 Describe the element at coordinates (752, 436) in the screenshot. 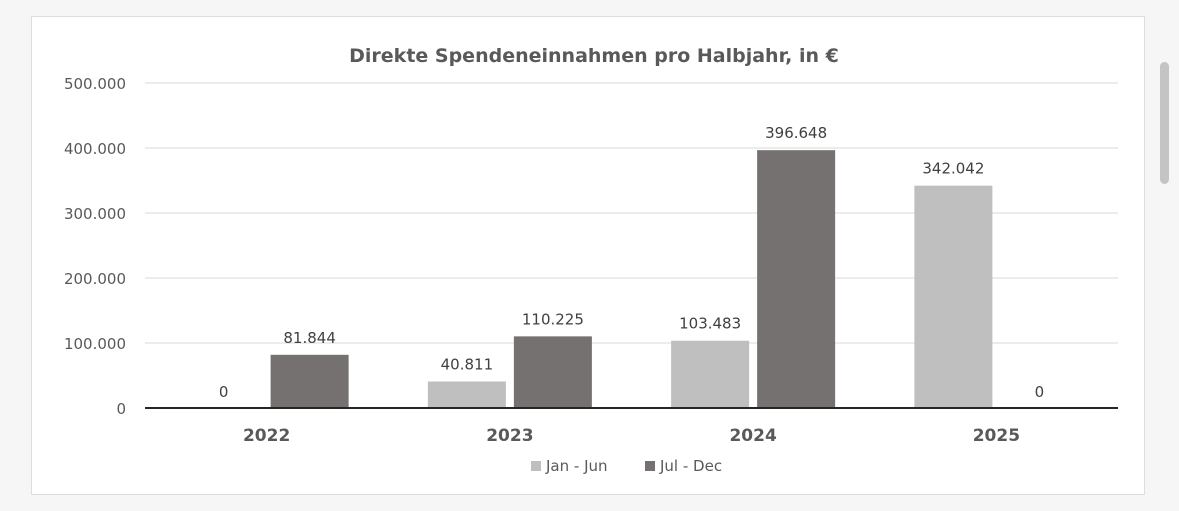

I see `x-tick-label: 2024` at that location.